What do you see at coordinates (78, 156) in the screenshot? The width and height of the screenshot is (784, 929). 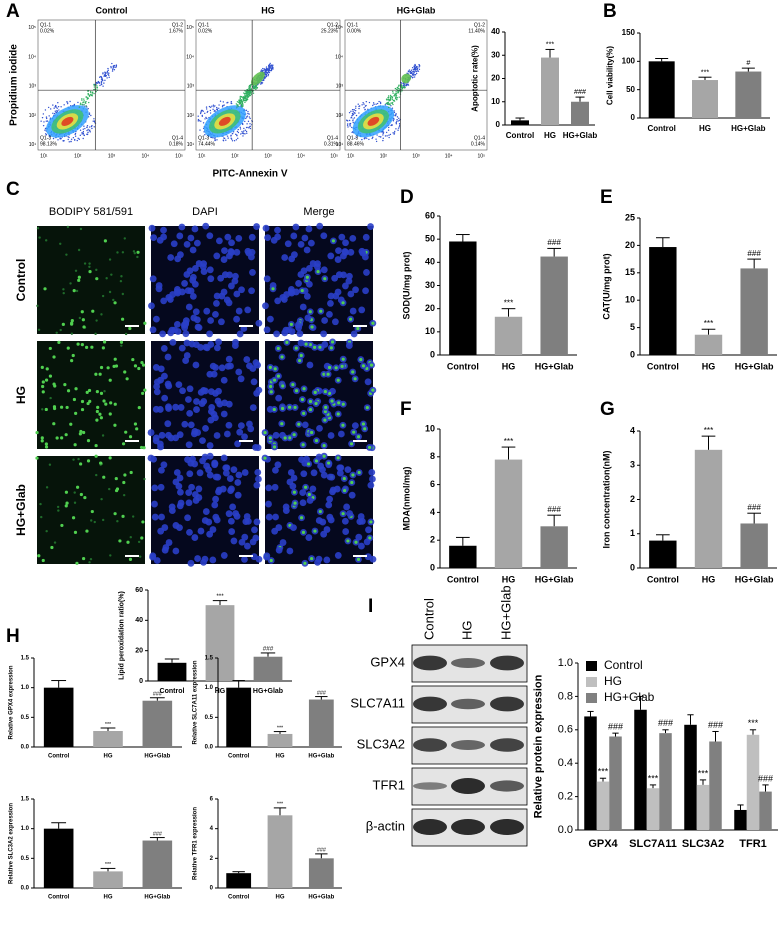 I see `decade-label: 10²` at bounding box center [78, 156].